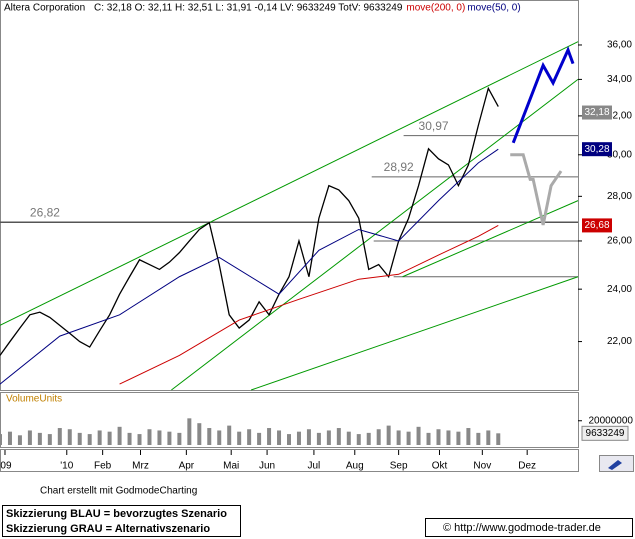 This screenshot has height=539, width=635. I want to click on x-tick-label: Sep, so click(399, 466).